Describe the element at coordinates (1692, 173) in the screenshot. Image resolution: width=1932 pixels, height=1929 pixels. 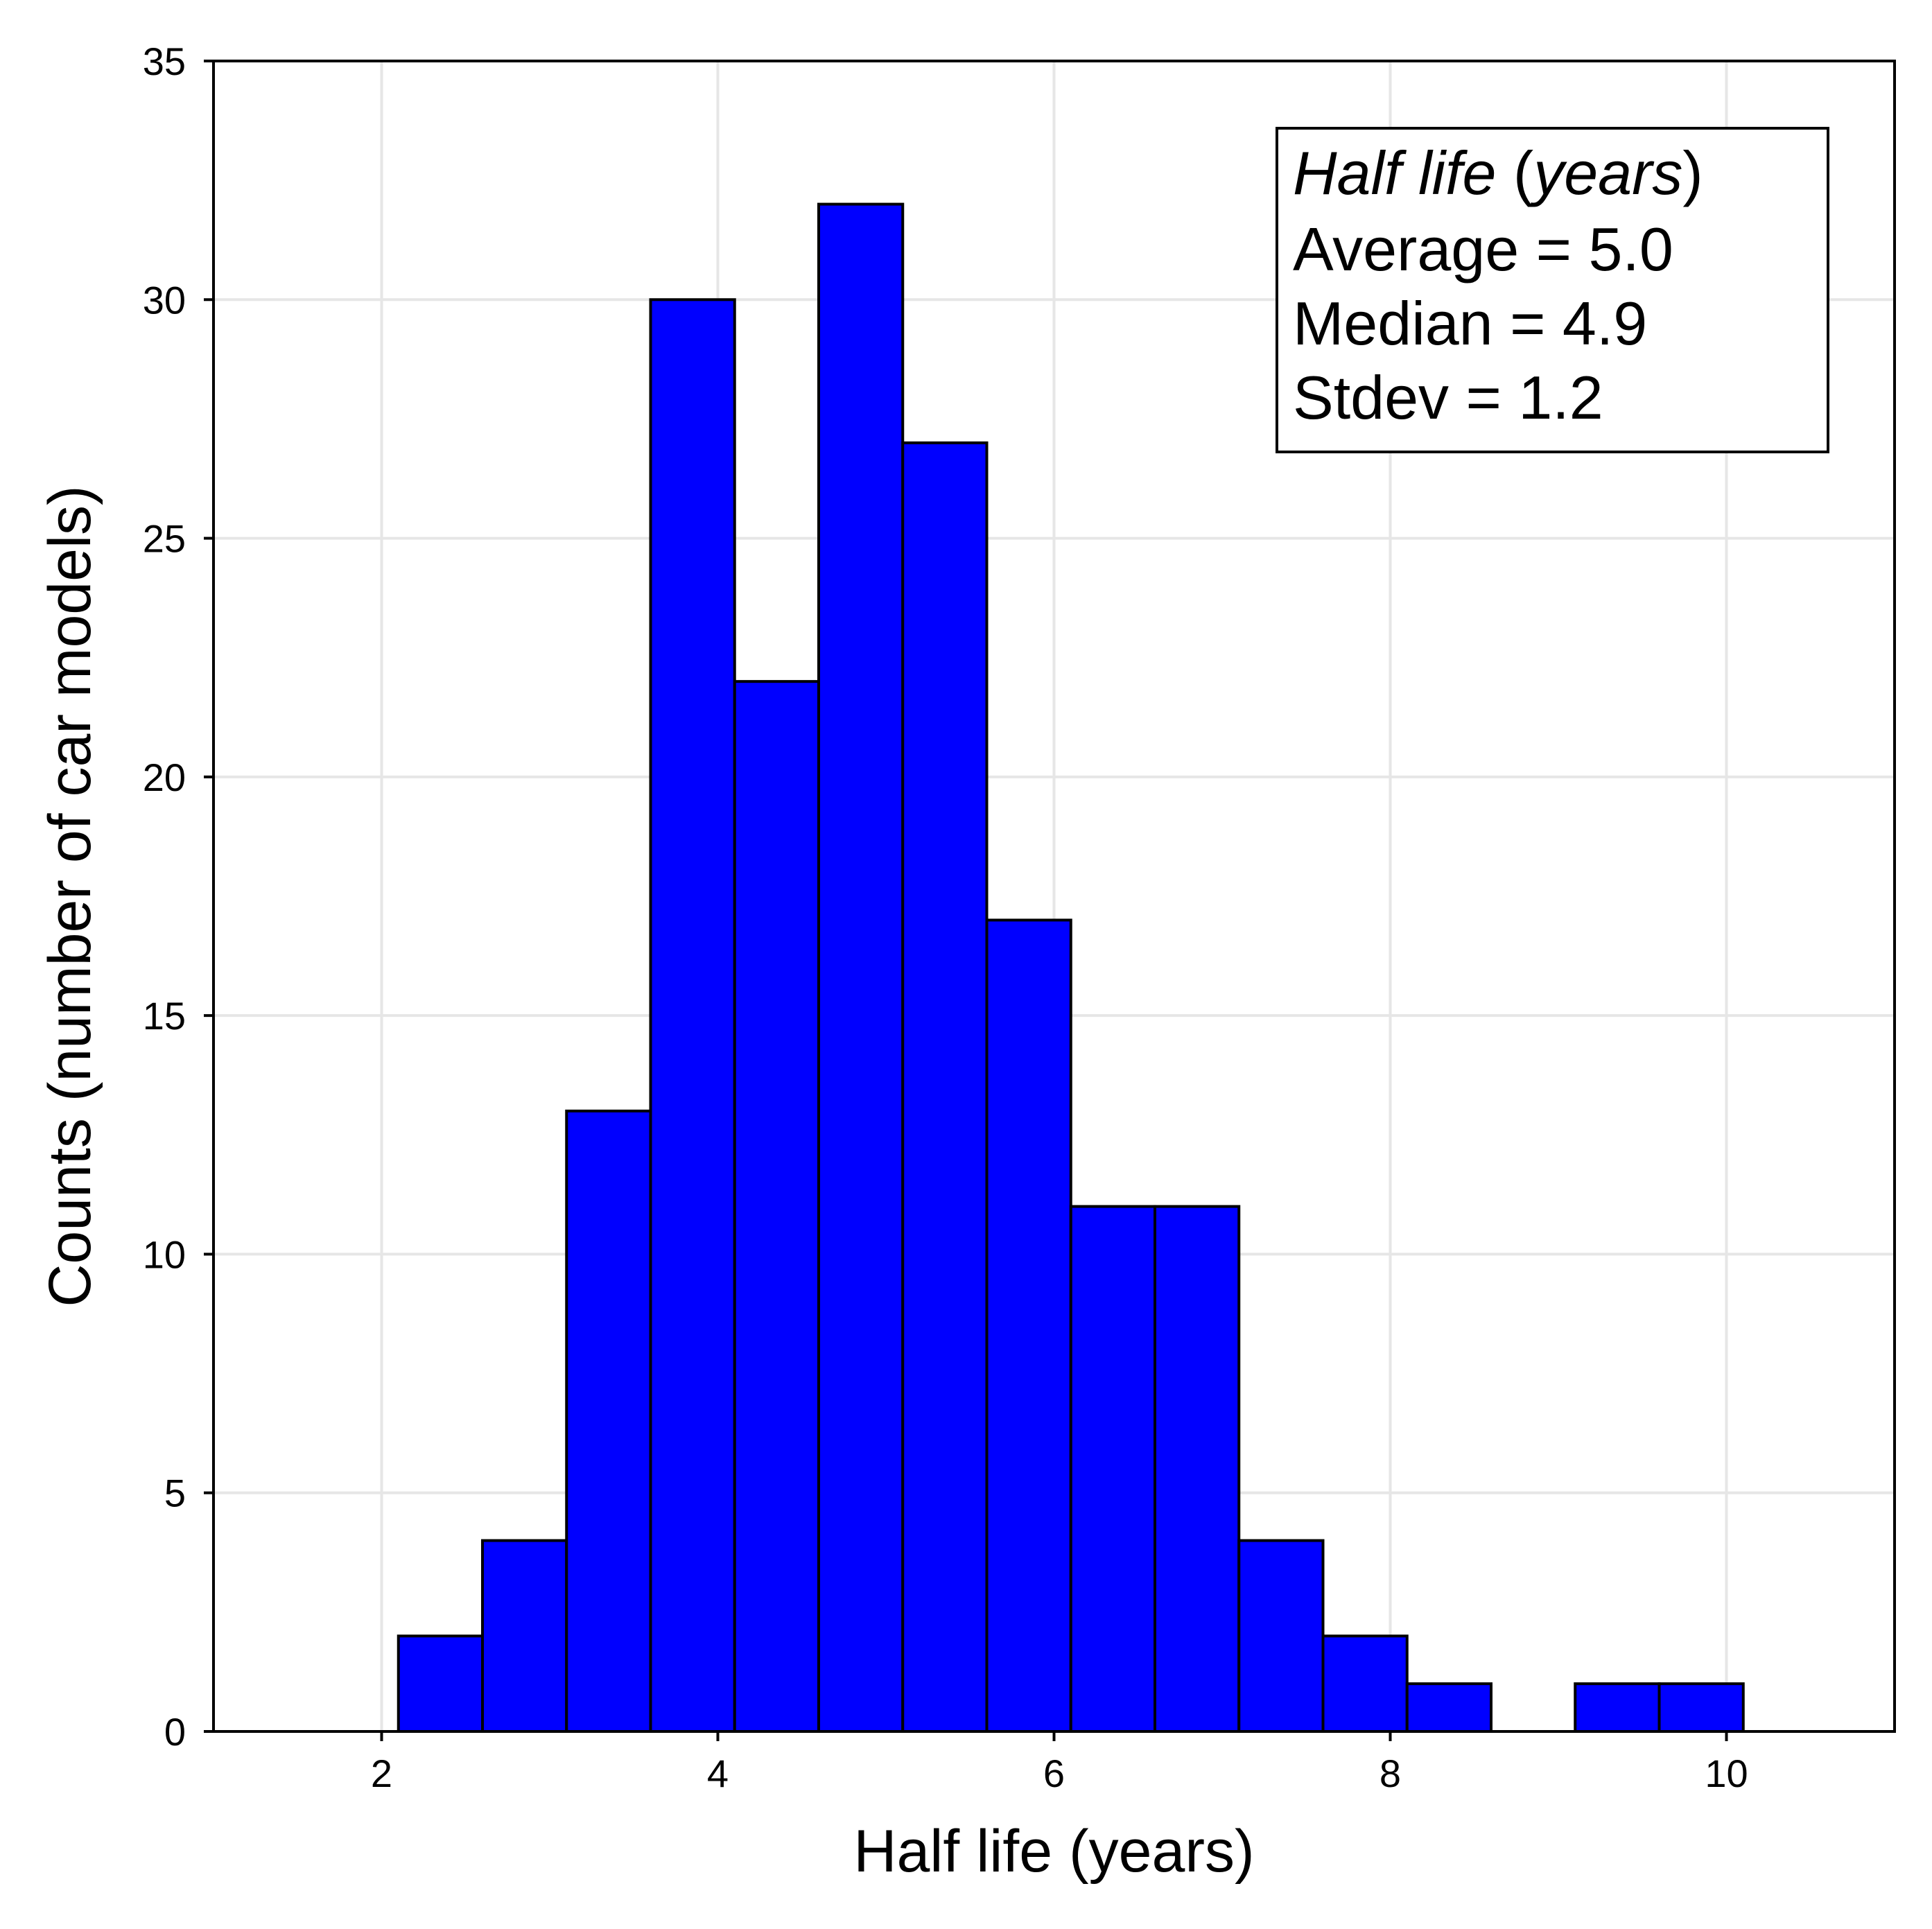
I see `stats-header-paren-close: )` at that location.